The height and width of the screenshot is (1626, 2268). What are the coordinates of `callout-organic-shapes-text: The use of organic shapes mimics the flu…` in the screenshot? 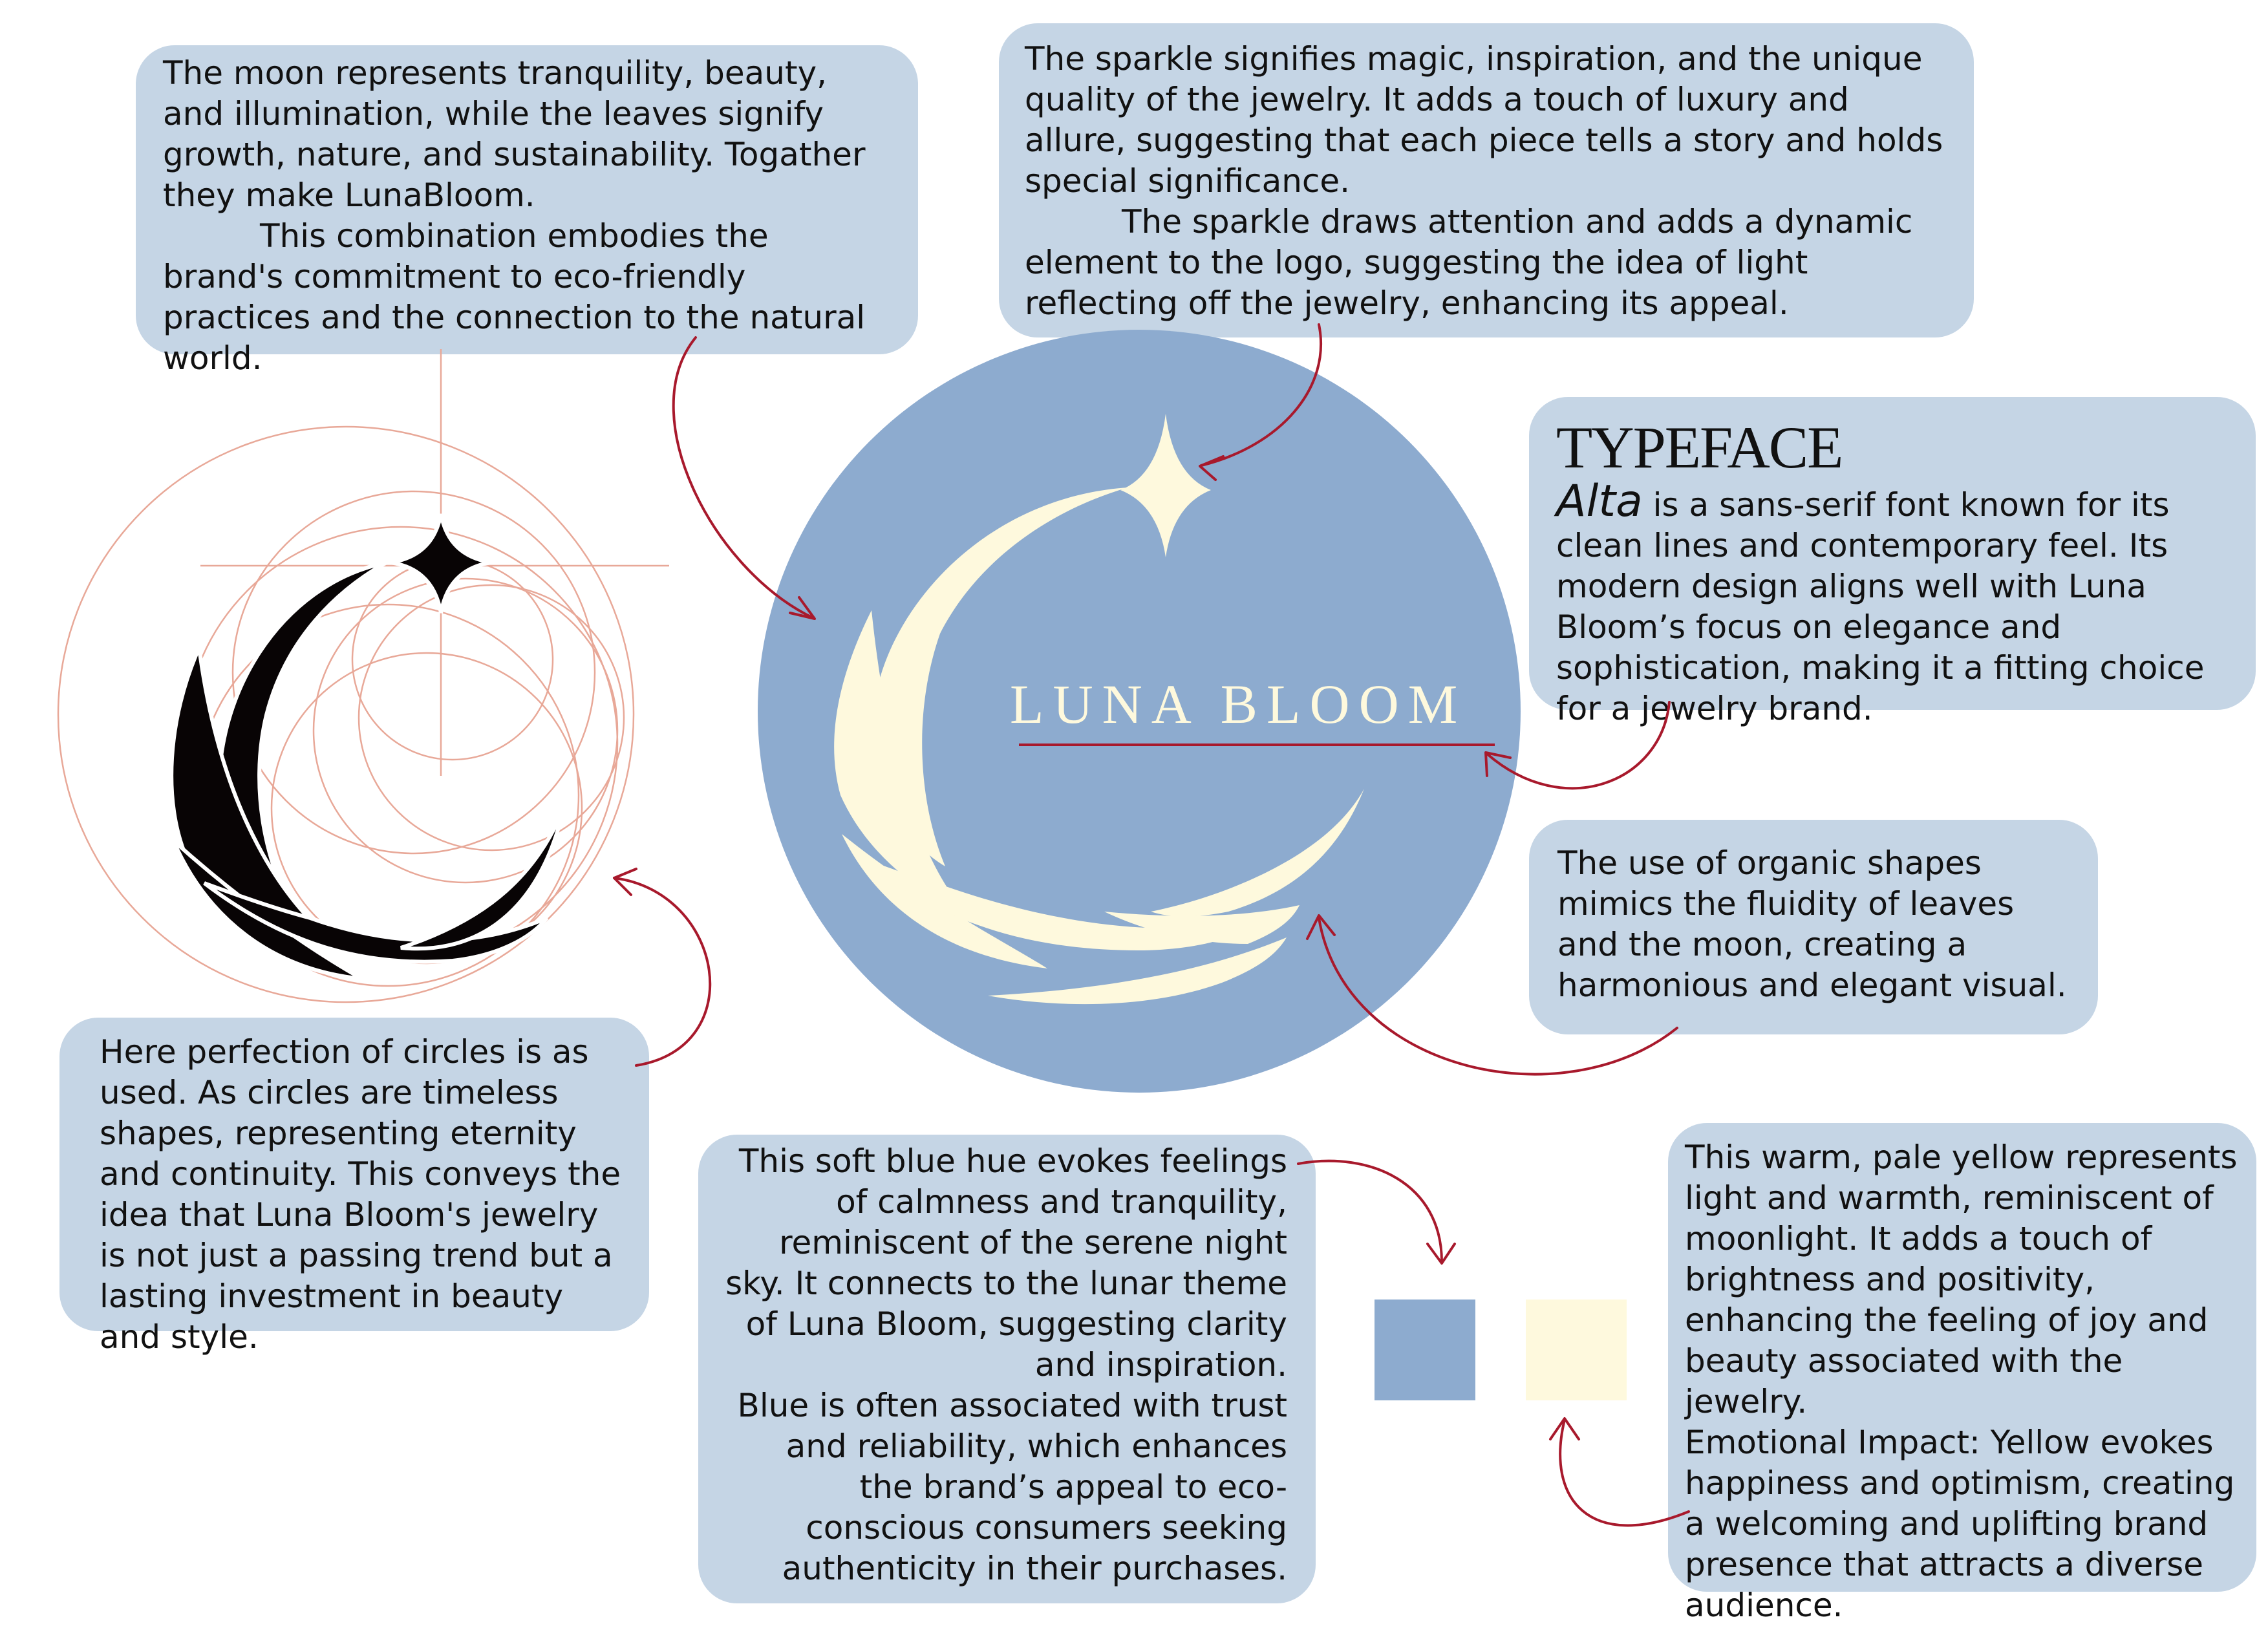 It's located at (1812, 924).